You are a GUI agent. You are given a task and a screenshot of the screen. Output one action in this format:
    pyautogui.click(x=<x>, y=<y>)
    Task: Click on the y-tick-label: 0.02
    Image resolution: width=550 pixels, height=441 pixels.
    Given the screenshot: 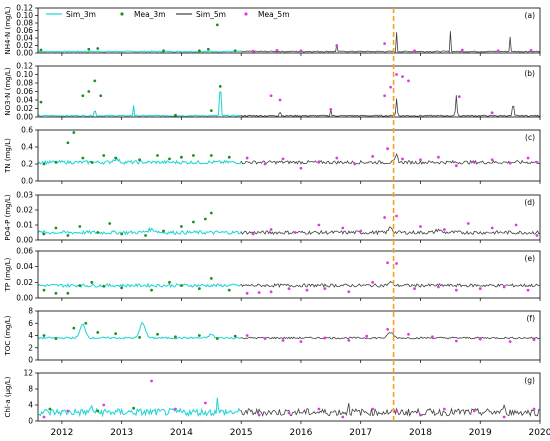 What is the action you would take?
    pyautogui.click(x=24, y=282)
    